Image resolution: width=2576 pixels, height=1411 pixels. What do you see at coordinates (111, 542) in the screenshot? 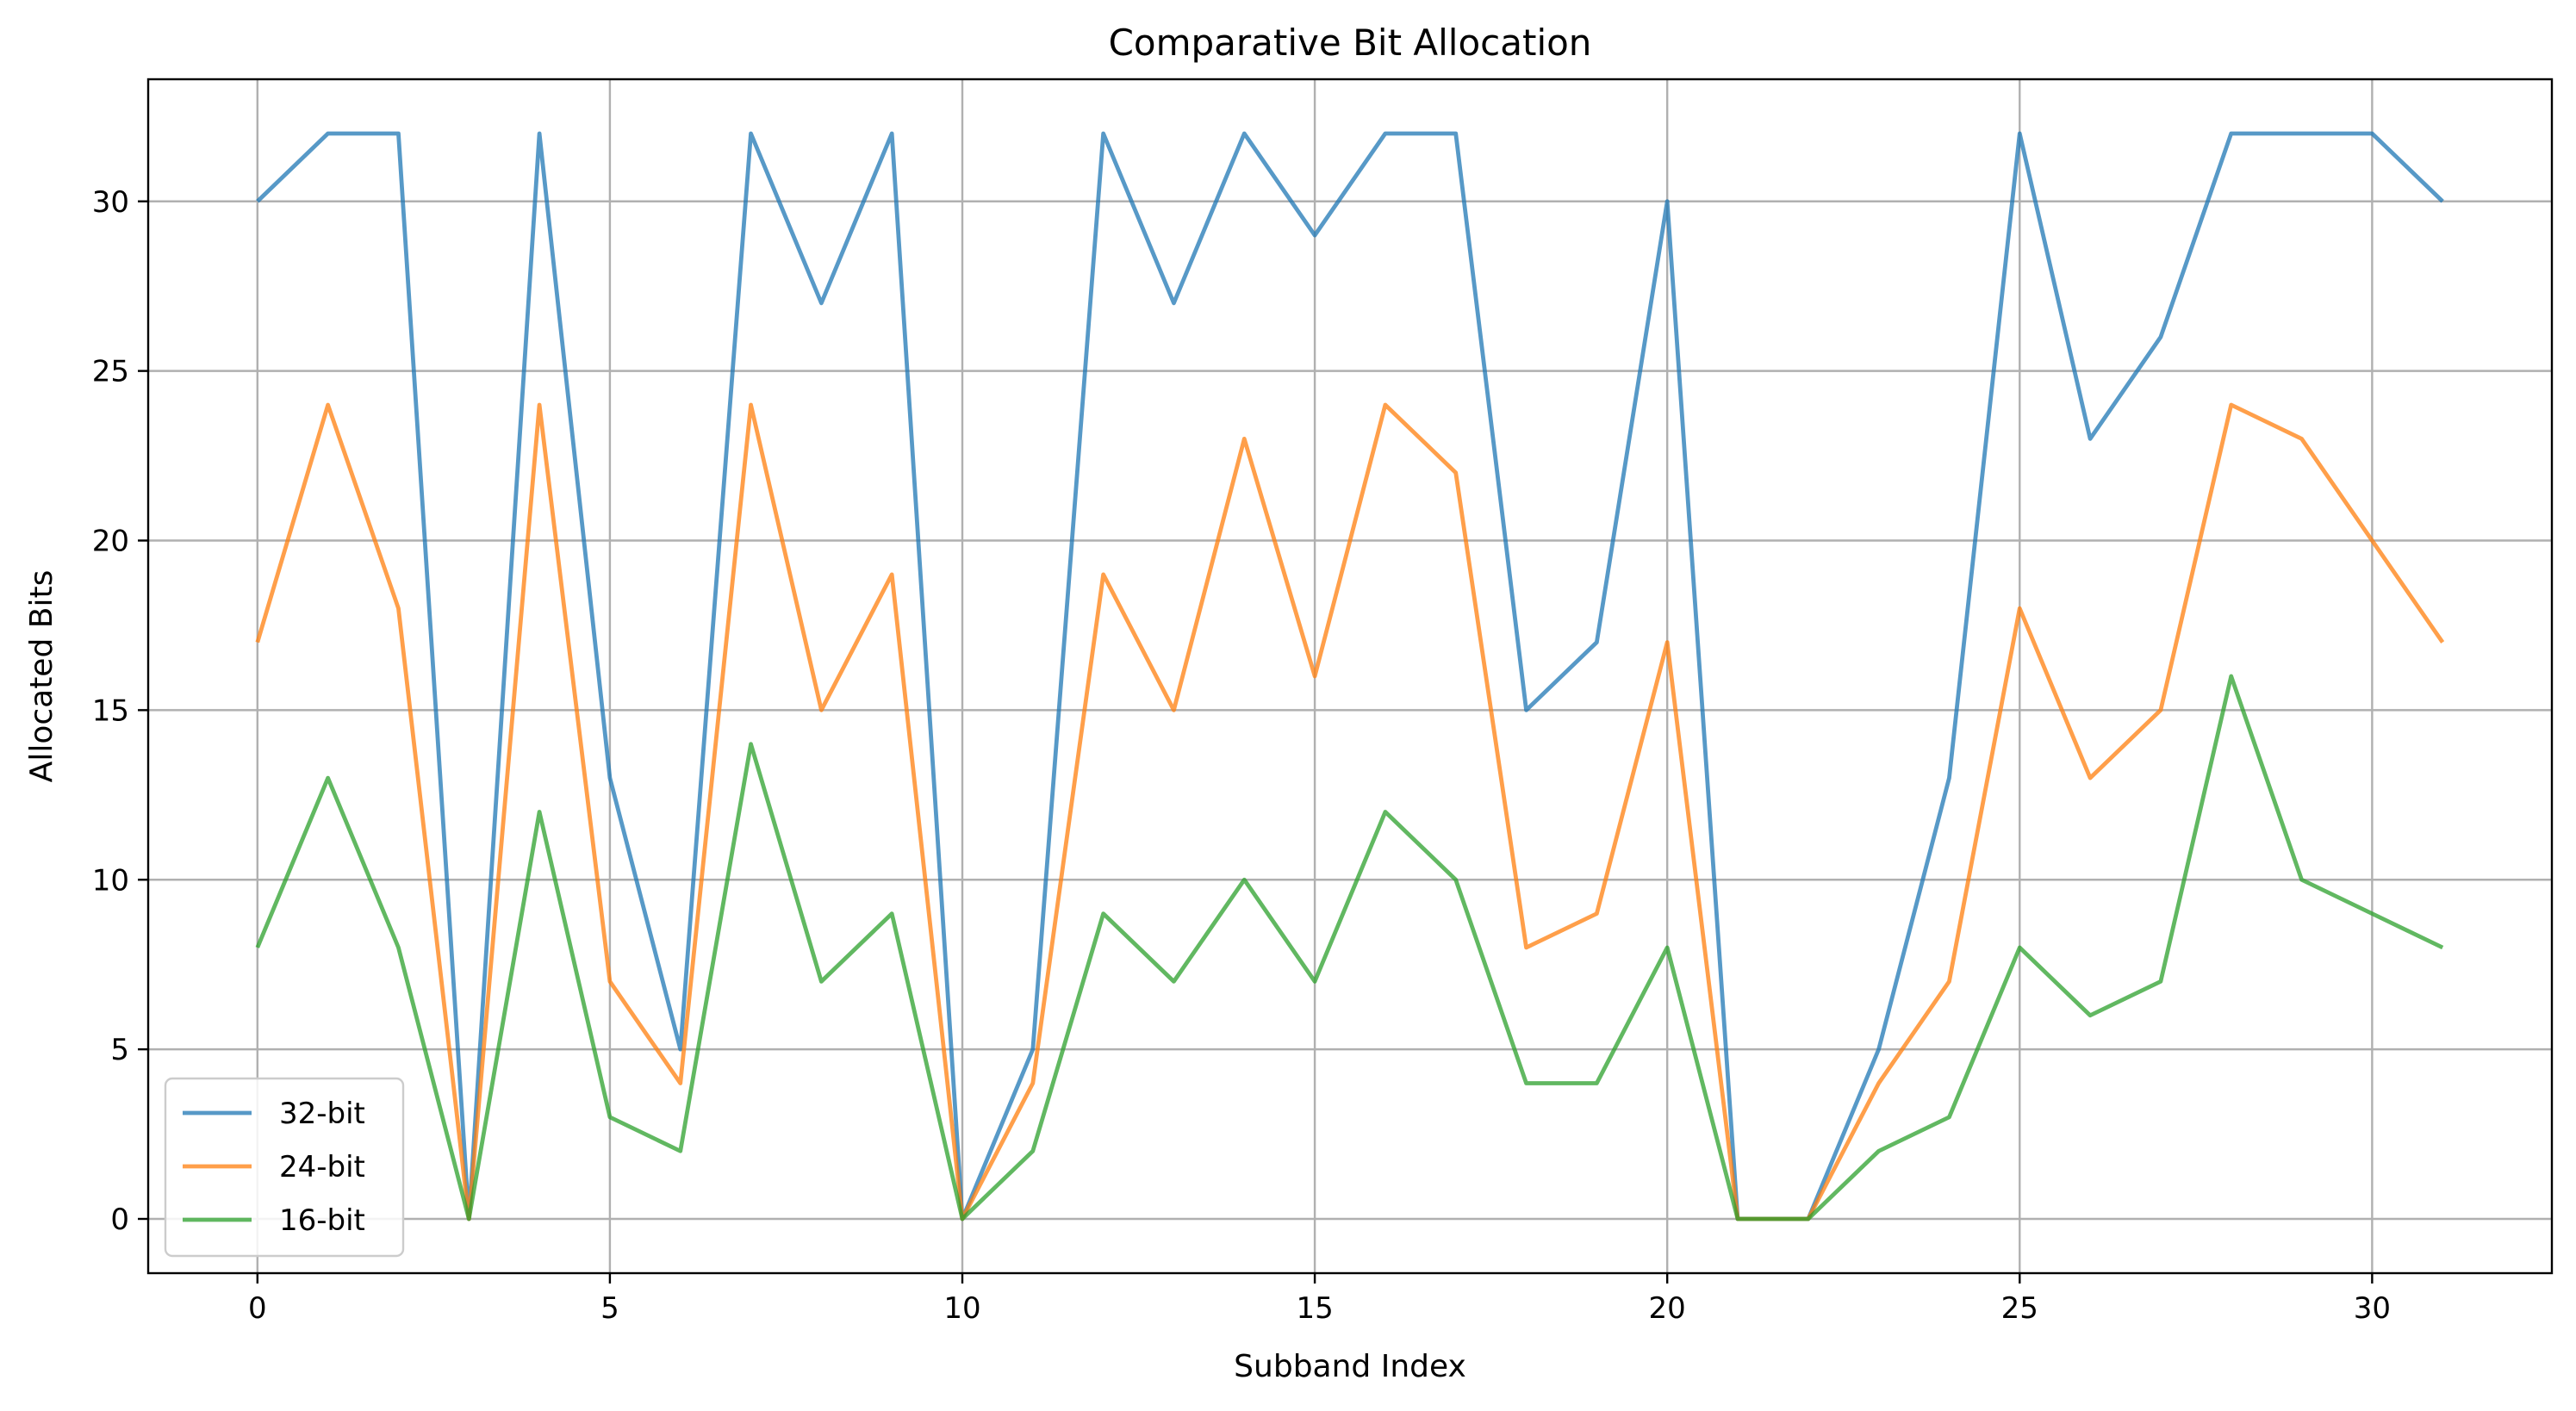
I see `y-tick-label: 20` at bounding box center [111, 542].